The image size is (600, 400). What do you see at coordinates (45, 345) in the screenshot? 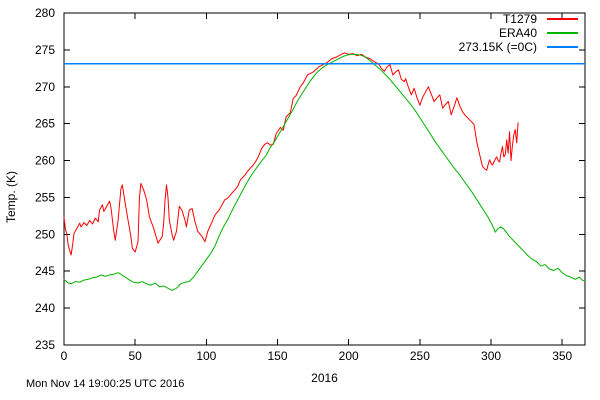
I see `y-tick-label: 235` at bounding box center [45, 345].